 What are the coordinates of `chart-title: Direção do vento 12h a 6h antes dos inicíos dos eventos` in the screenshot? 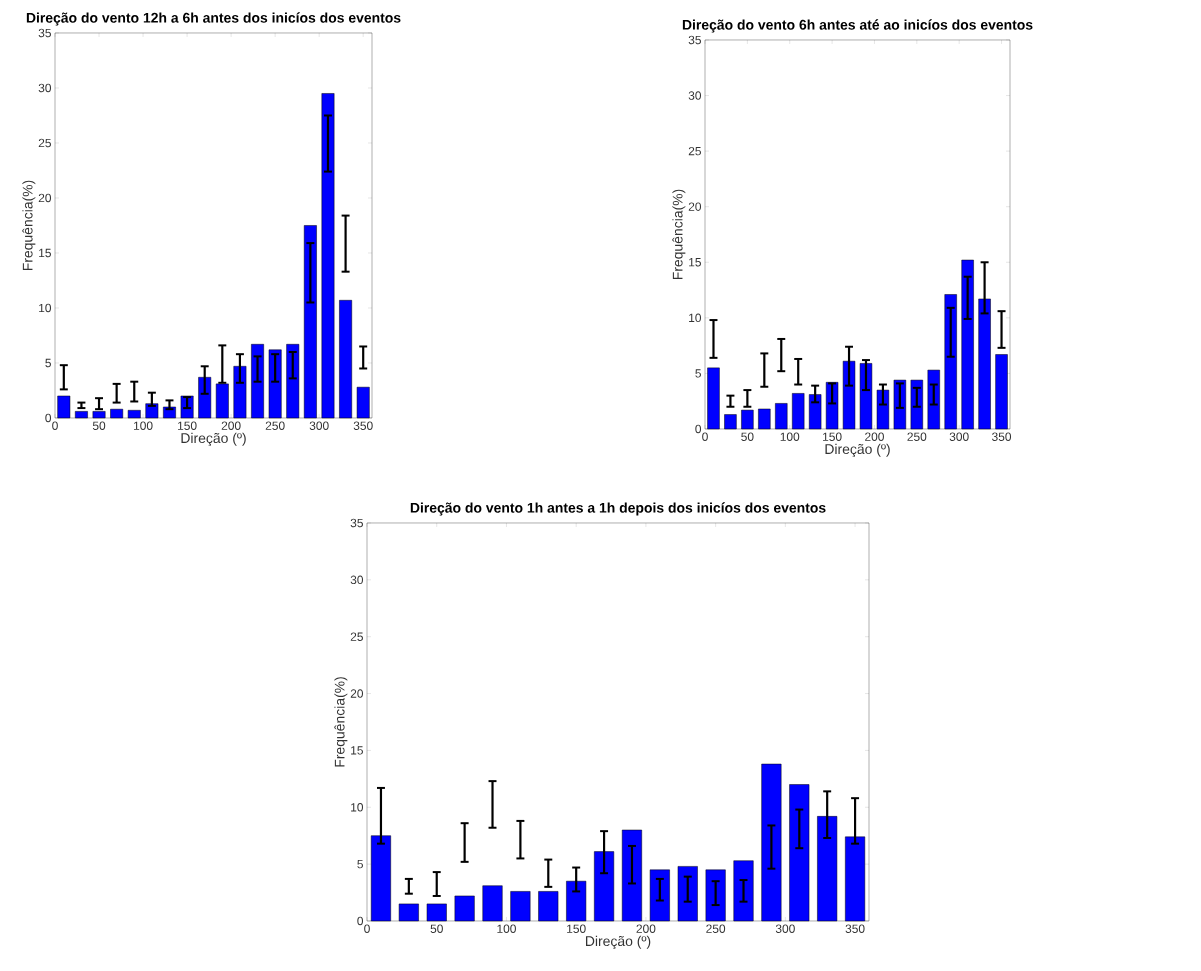 It's located at (213, 19).